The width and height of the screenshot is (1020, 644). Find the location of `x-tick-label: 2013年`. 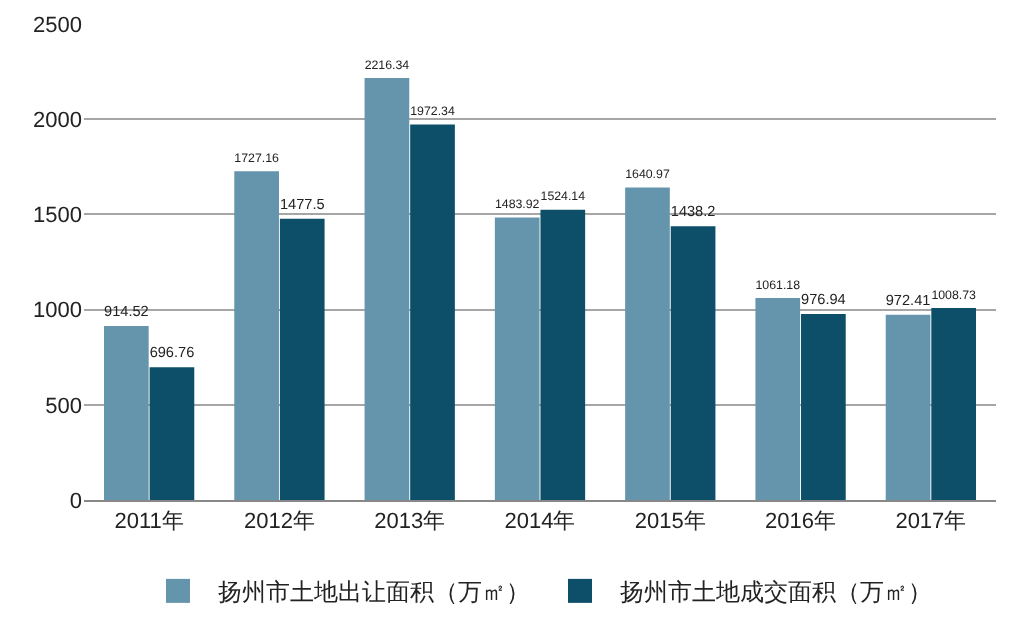

x-tick-label: 2013年 is located at coordinates (410, 522).